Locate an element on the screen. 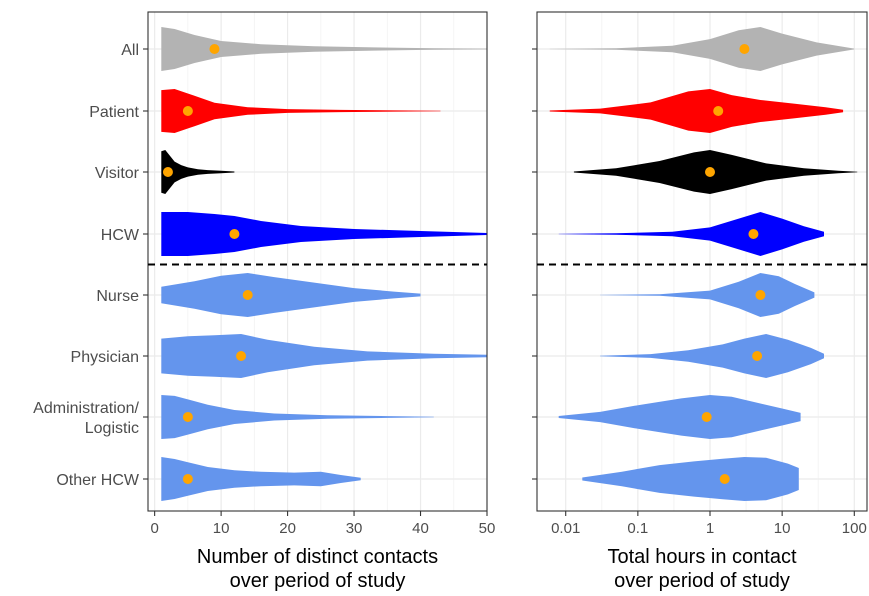  category-label: HCW is located at coordinates (120, 235).